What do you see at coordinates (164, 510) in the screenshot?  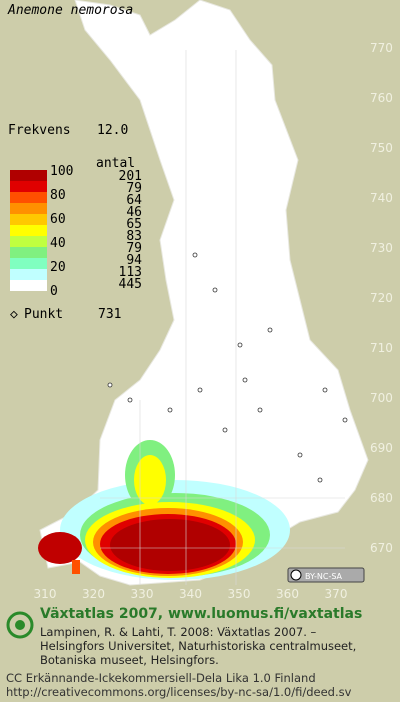 I see `distribution` at bounding box center [164, 510].